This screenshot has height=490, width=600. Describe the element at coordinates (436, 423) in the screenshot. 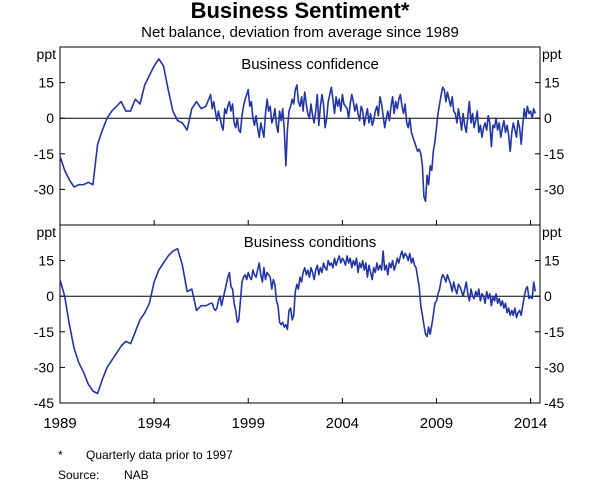

I see `x-tick-label: 2009` at that location.